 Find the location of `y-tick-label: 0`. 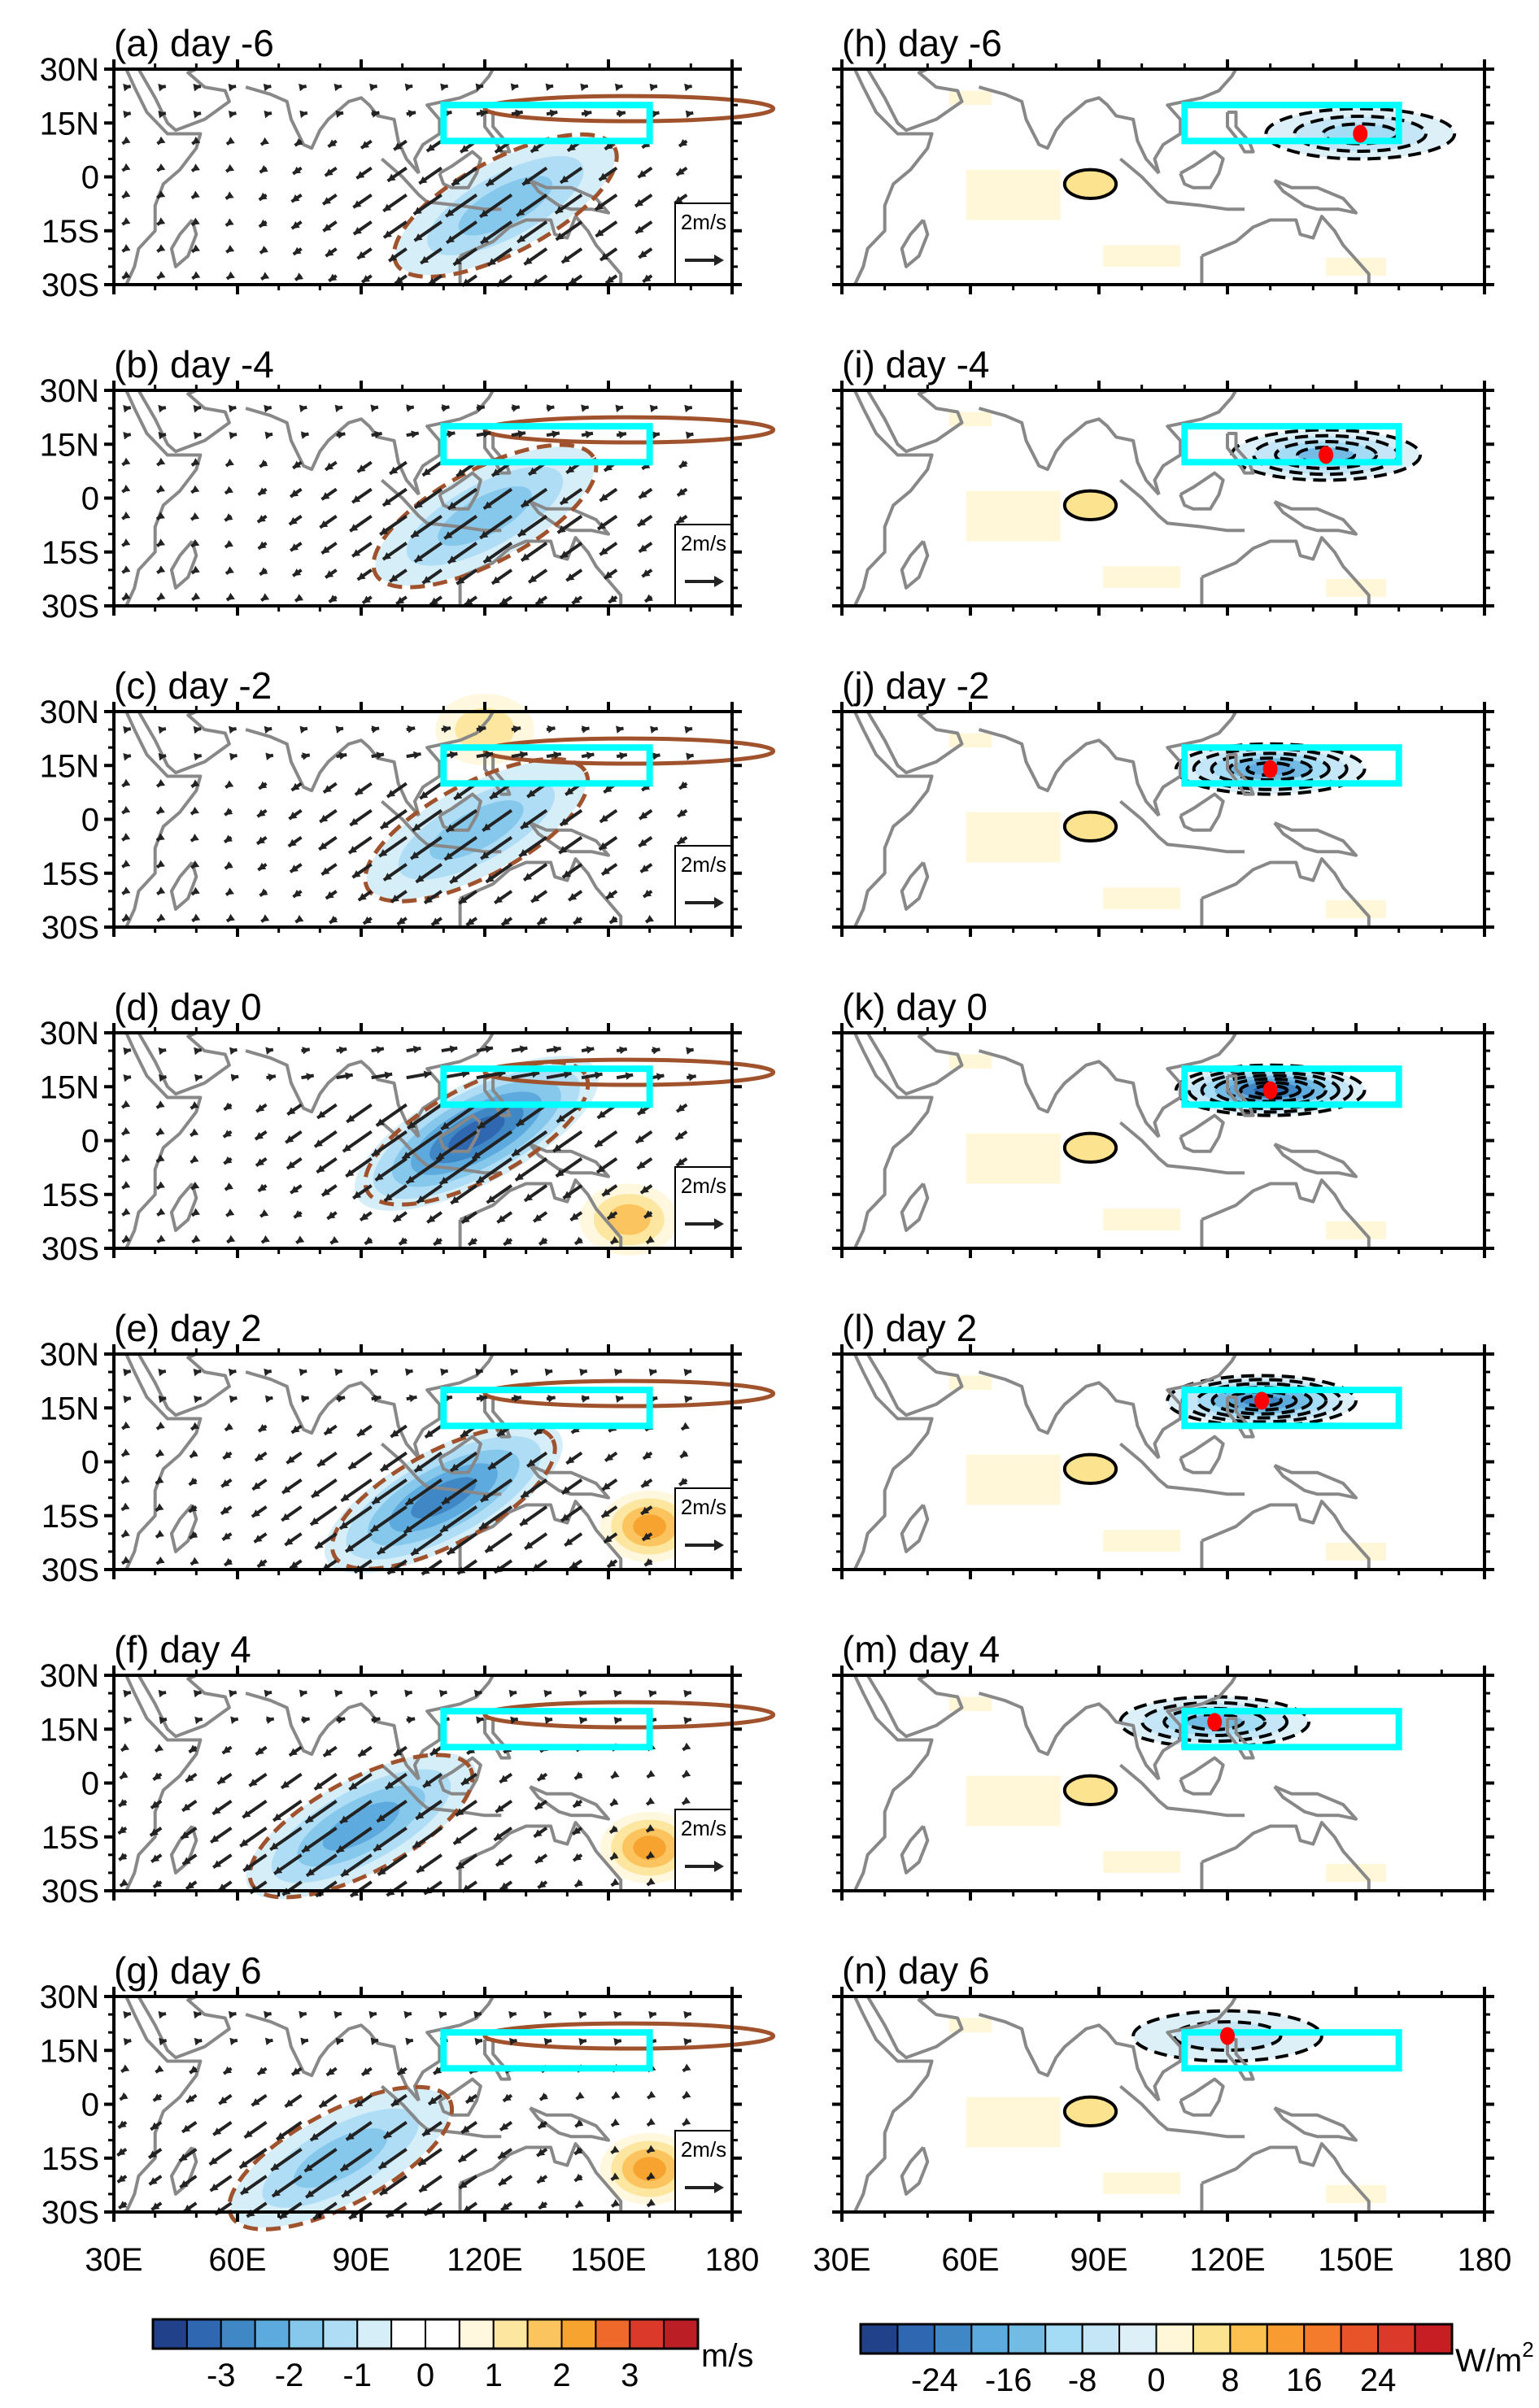

y-tick-label: 0 is located at coordinates (90, 820).